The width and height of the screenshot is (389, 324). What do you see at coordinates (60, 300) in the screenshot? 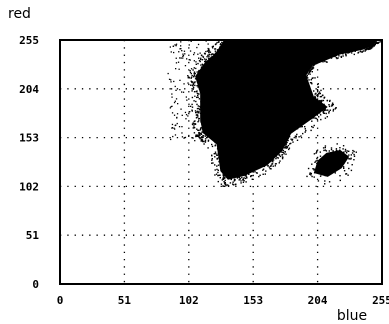
I see `x-tick-label: 0` at bounding box center [60, 300].